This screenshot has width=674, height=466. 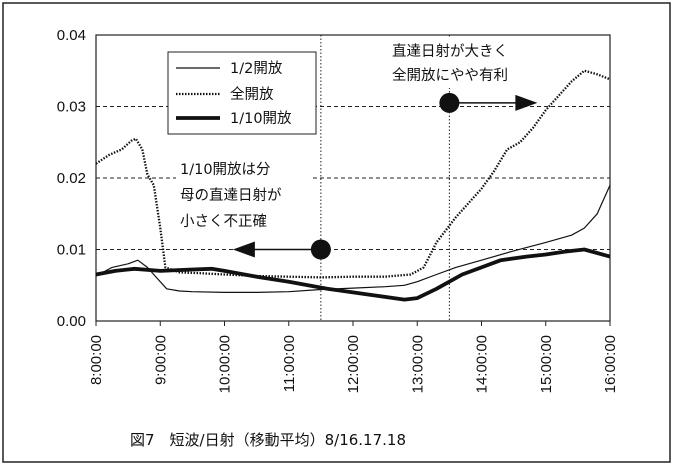 What do you see at coordinates (231, 195) in the screenshot?
I see `annotation-left-line-2: 母の直達日射が` at bounding box center [231, 195].